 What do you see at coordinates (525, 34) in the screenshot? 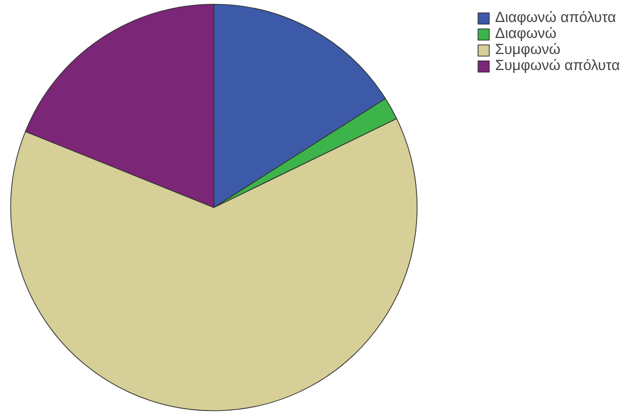
I see `legend-label: Διαφωνώ` at bounding box center [525, 34].